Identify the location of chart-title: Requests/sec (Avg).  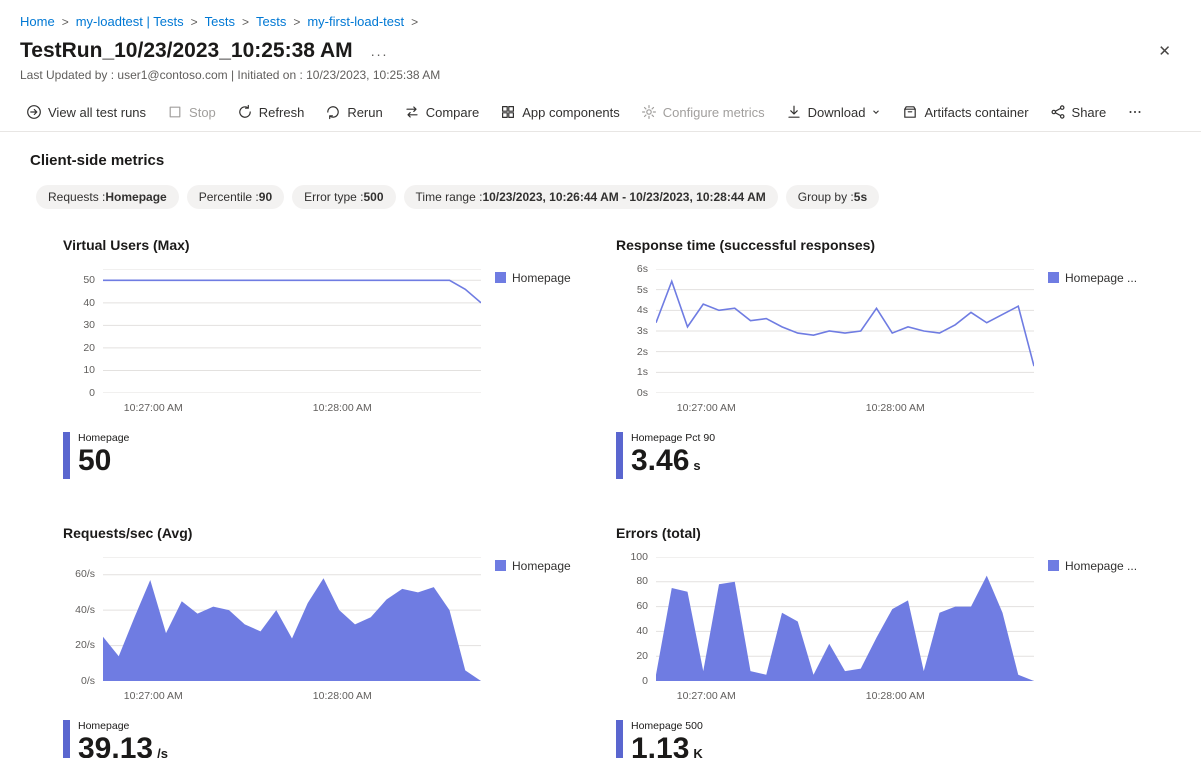
(128, 532).